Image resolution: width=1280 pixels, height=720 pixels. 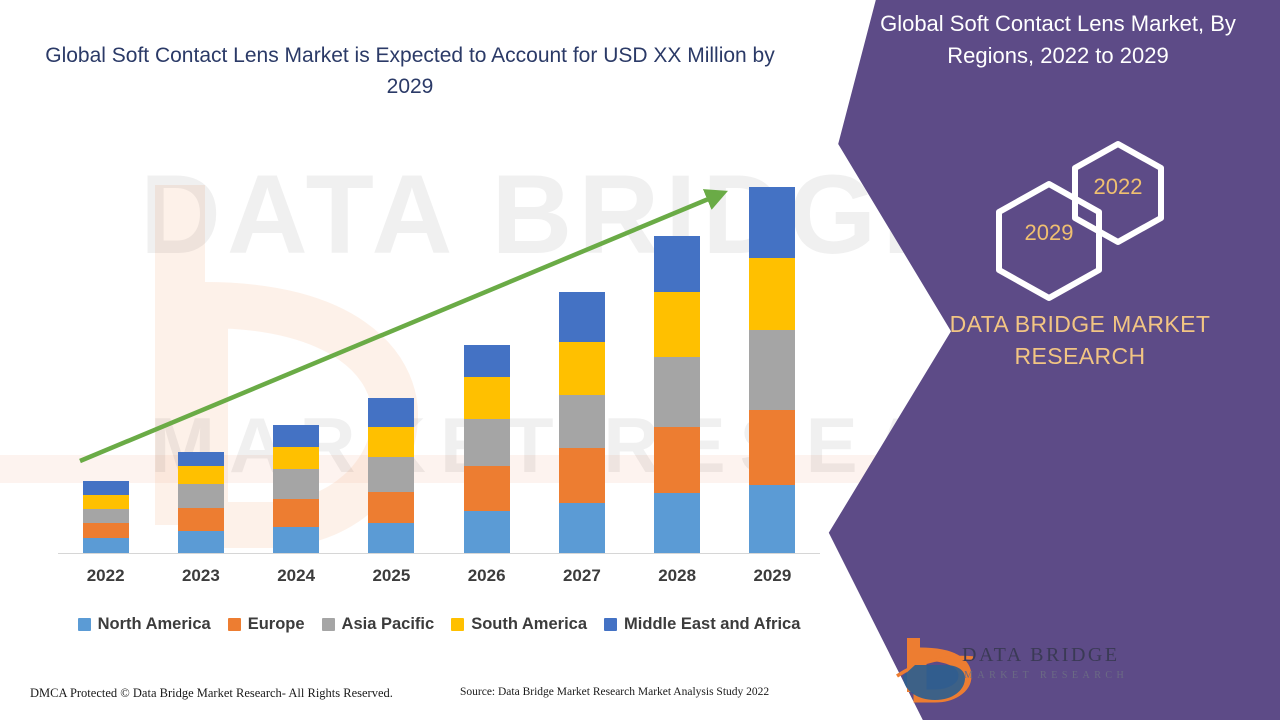 I want to click on hexagon-2029-label: 2029, so click(x=1049, y=232).